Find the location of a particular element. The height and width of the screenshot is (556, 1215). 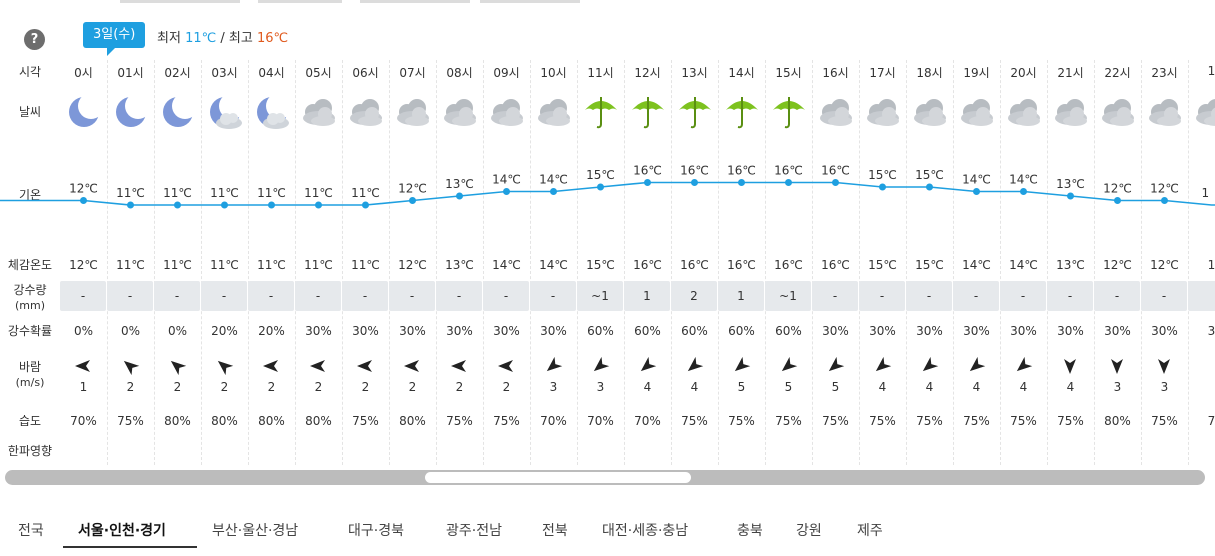

min-label: 최저 is located at coordinates (169, 38).